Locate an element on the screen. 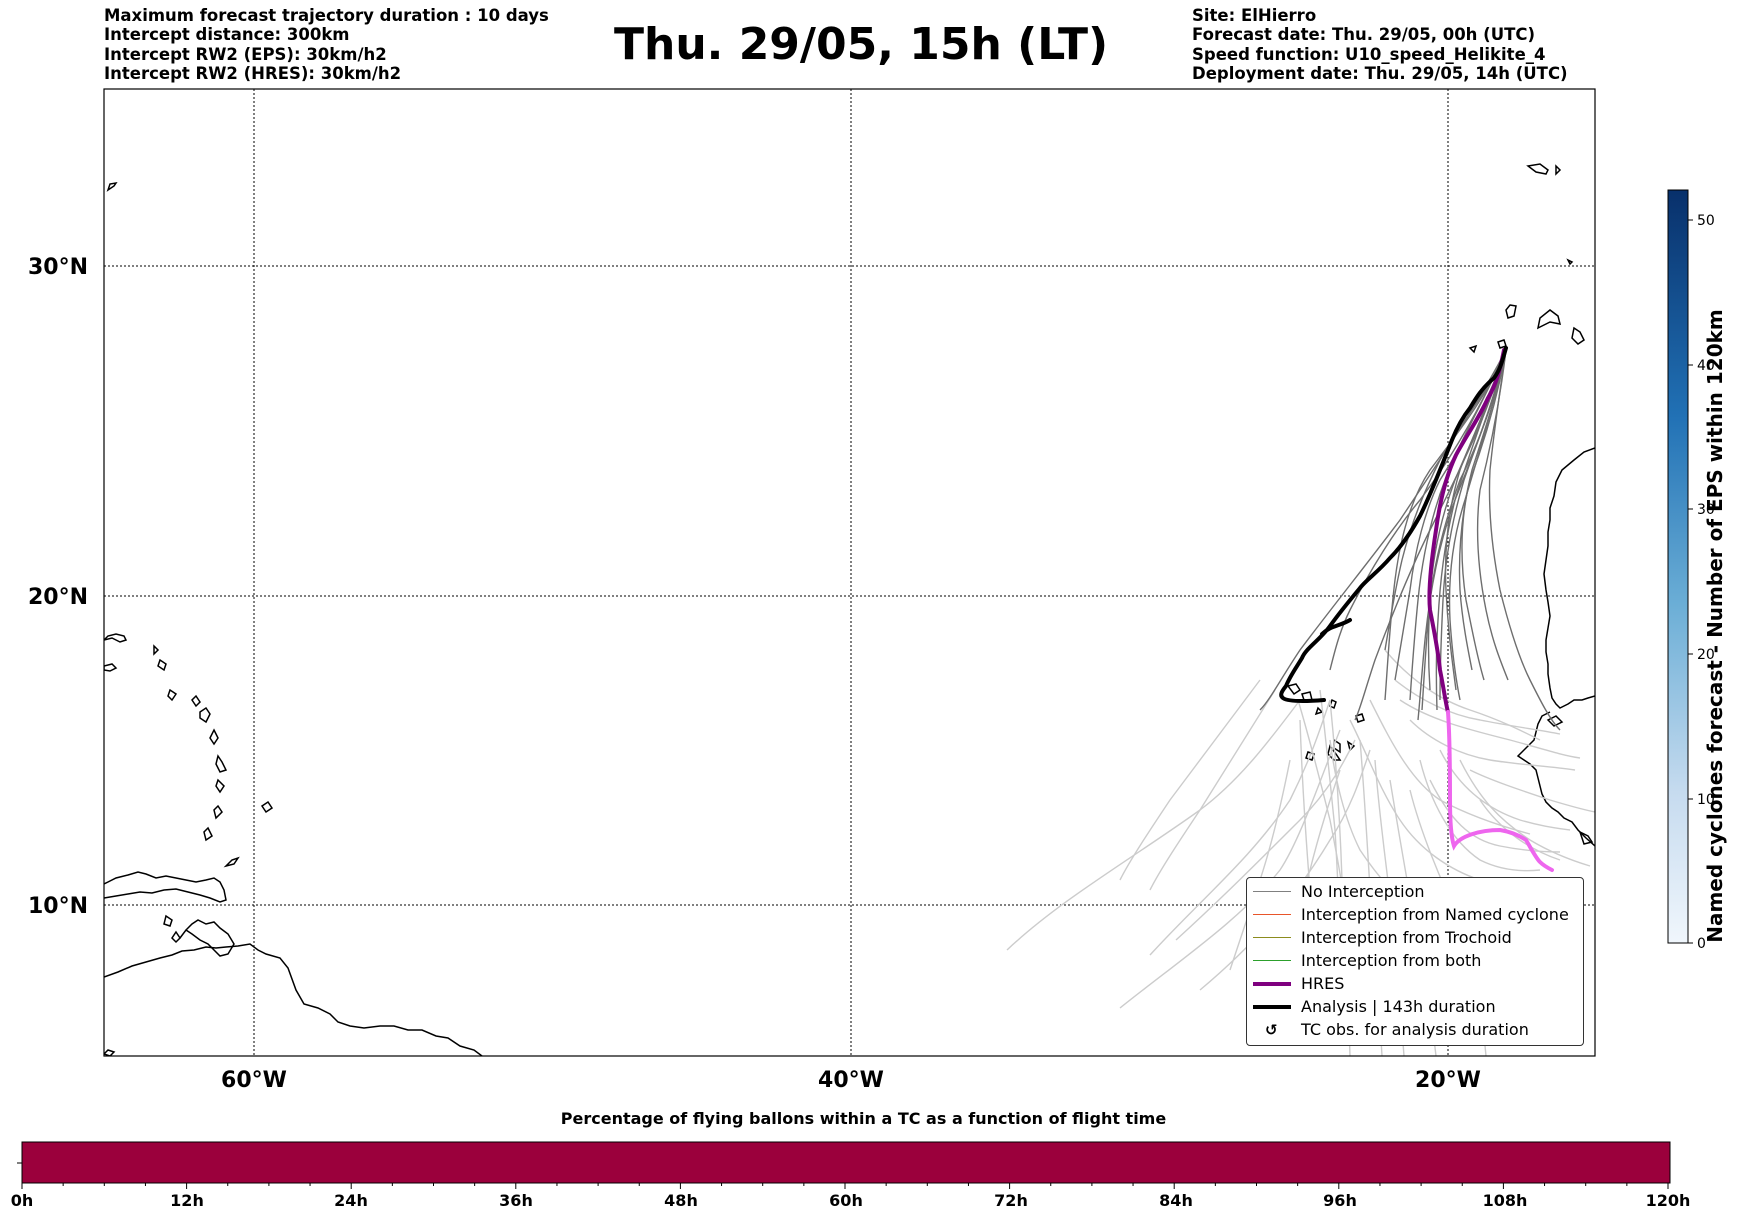 The height and width of the screenshot is (1213, 1748). flight-tick-24h: 24h is located at coordinates (351, 1200).